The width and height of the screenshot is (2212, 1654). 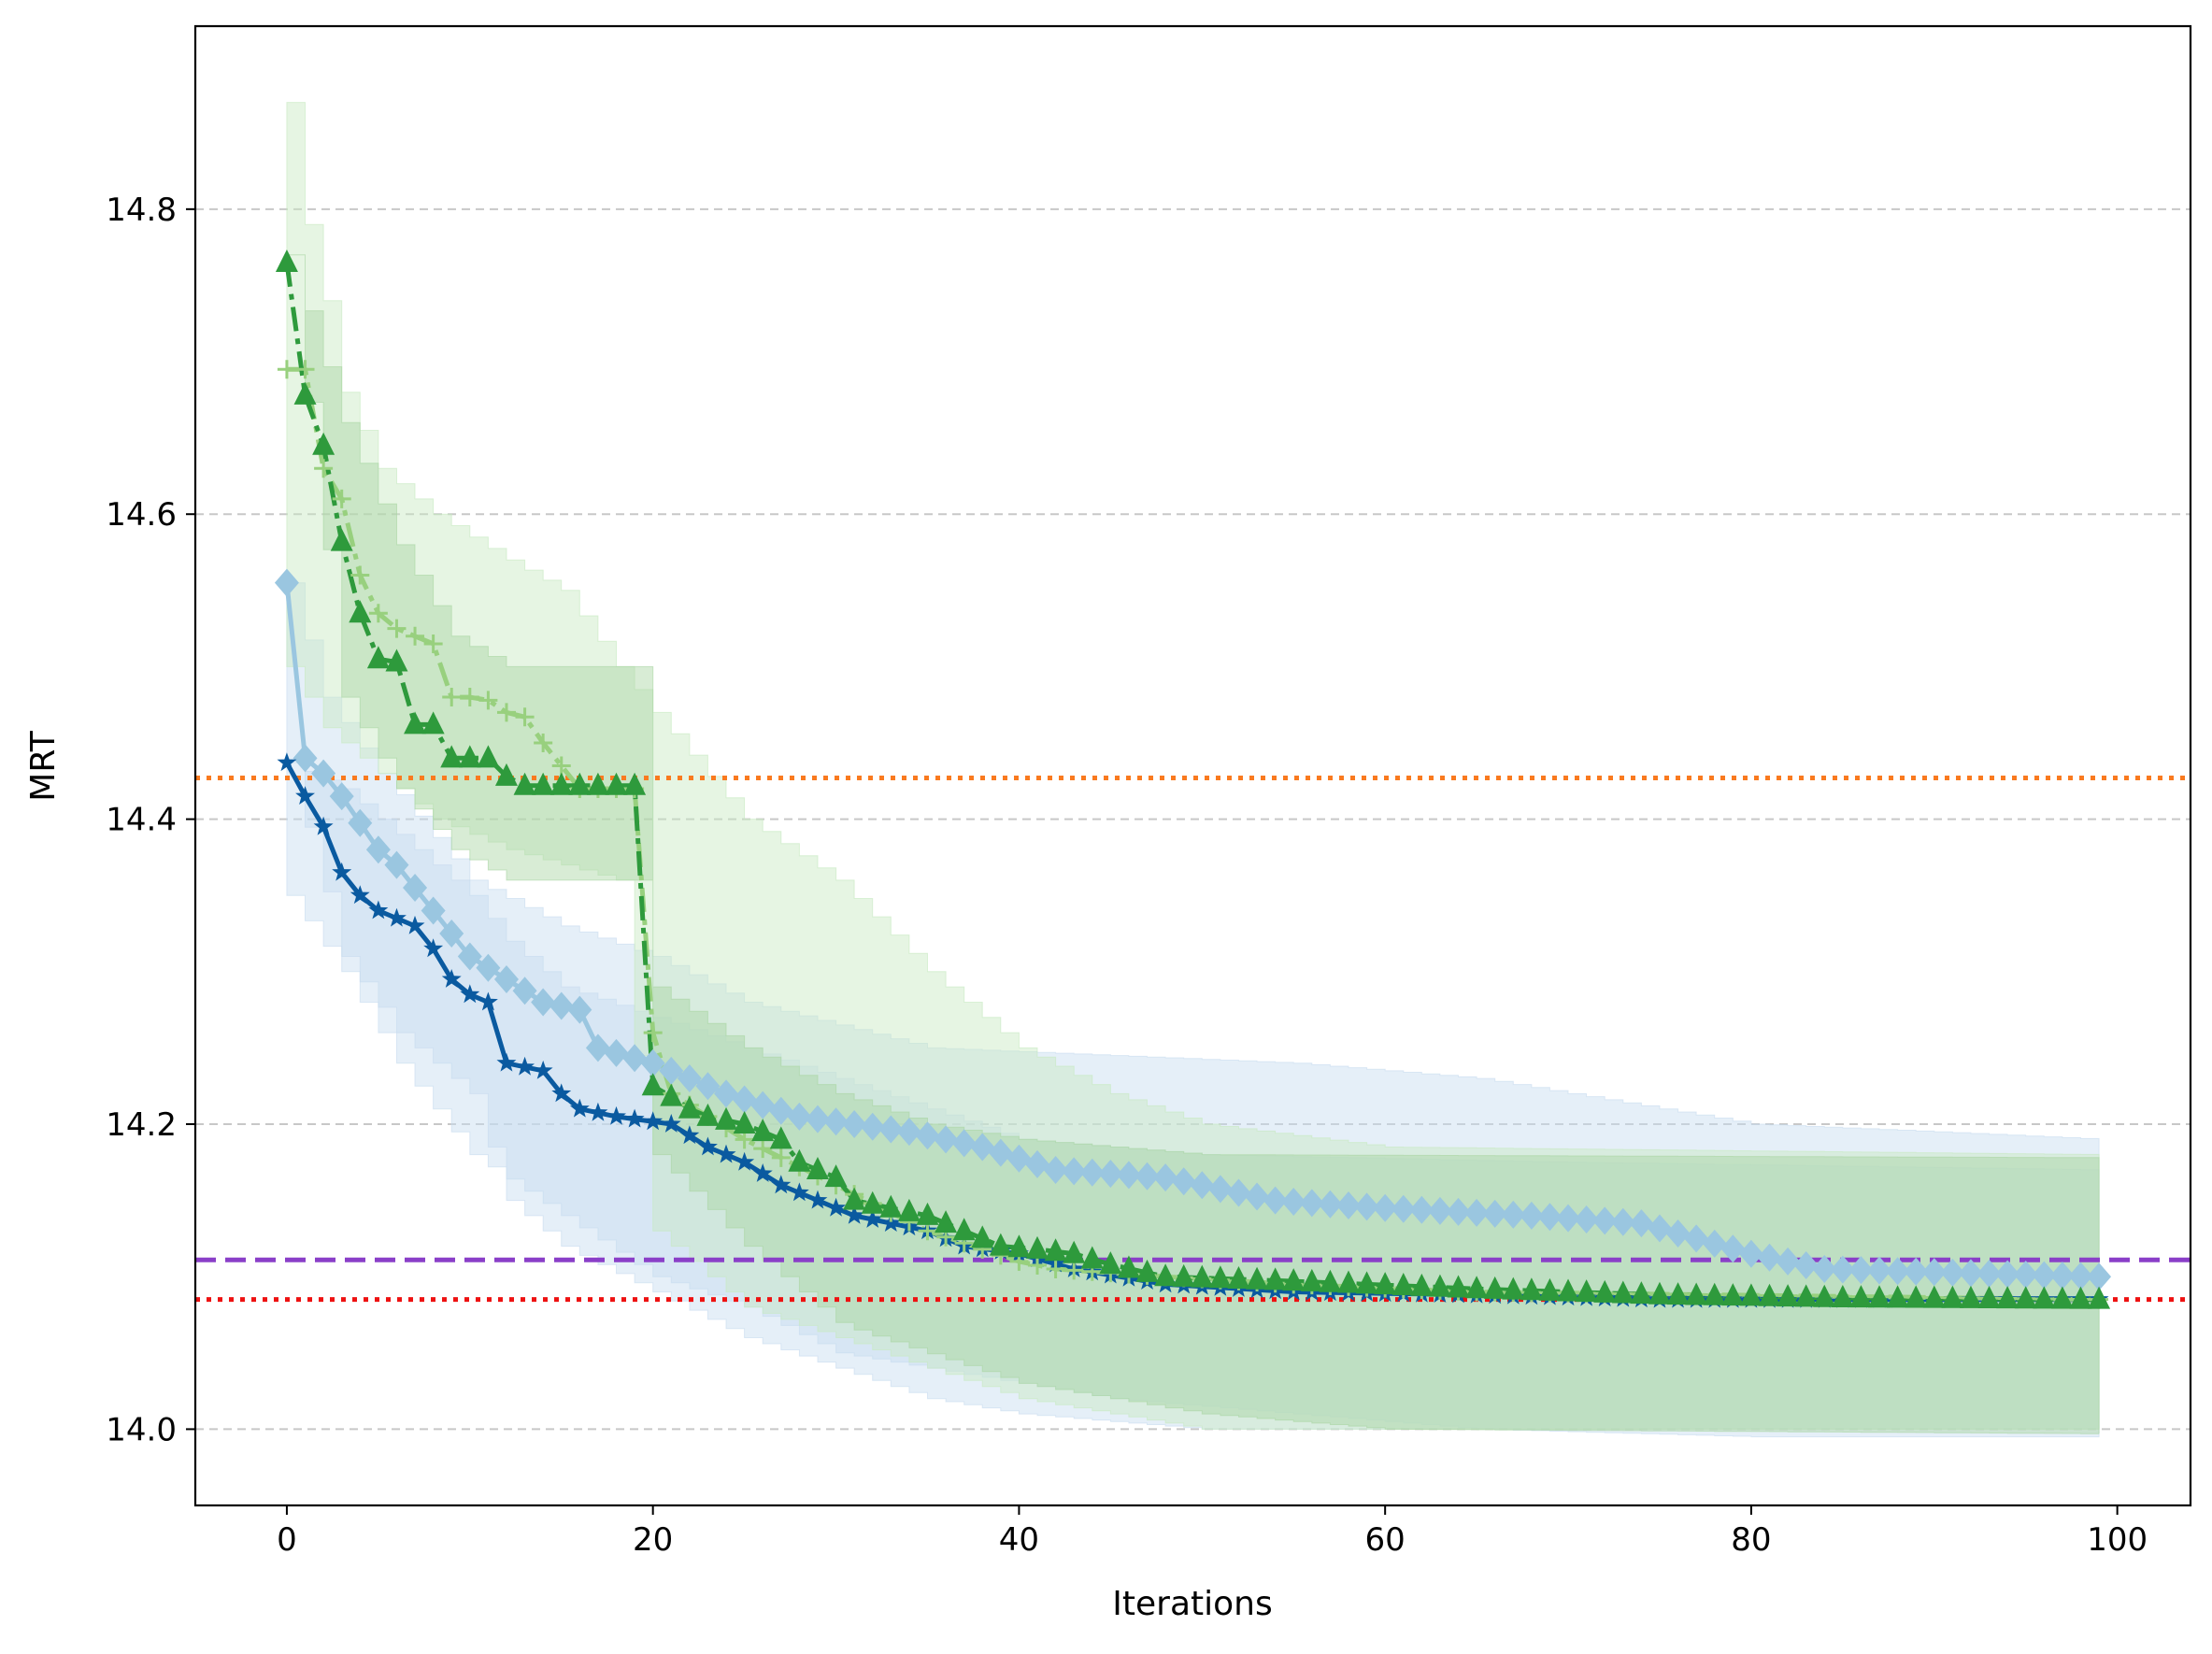 I want to click on x-tick-label: 100, so click(x=2117, y=1540).